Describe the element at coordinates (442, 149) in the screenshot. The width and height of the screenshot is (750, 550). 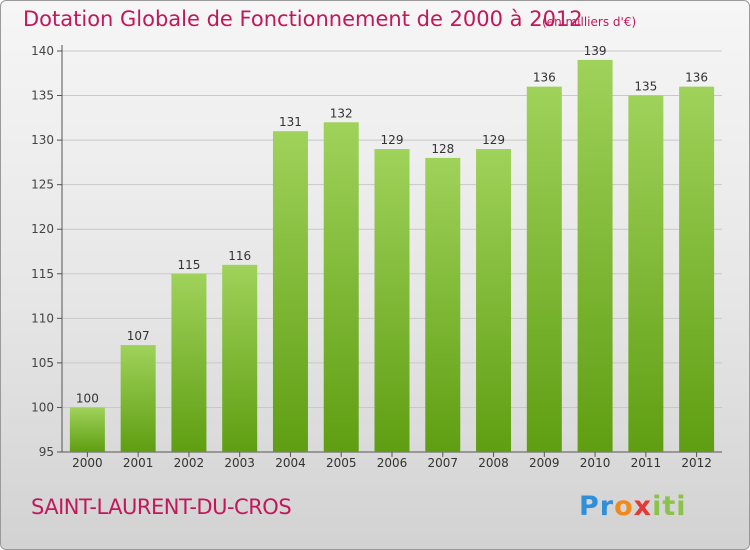
I see `value-label-2007: 128` at that location.